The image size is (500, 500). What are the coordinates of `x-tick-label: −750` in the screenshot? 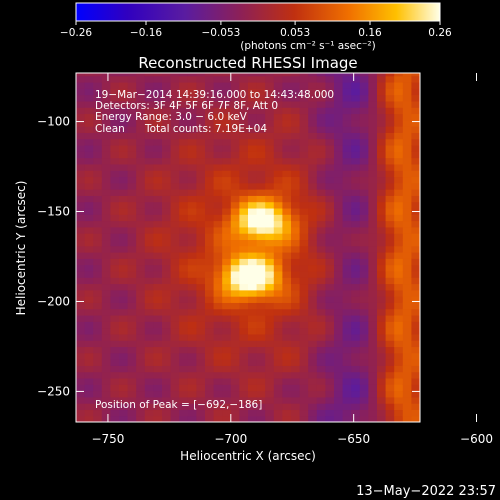 It's located at (107, 439).